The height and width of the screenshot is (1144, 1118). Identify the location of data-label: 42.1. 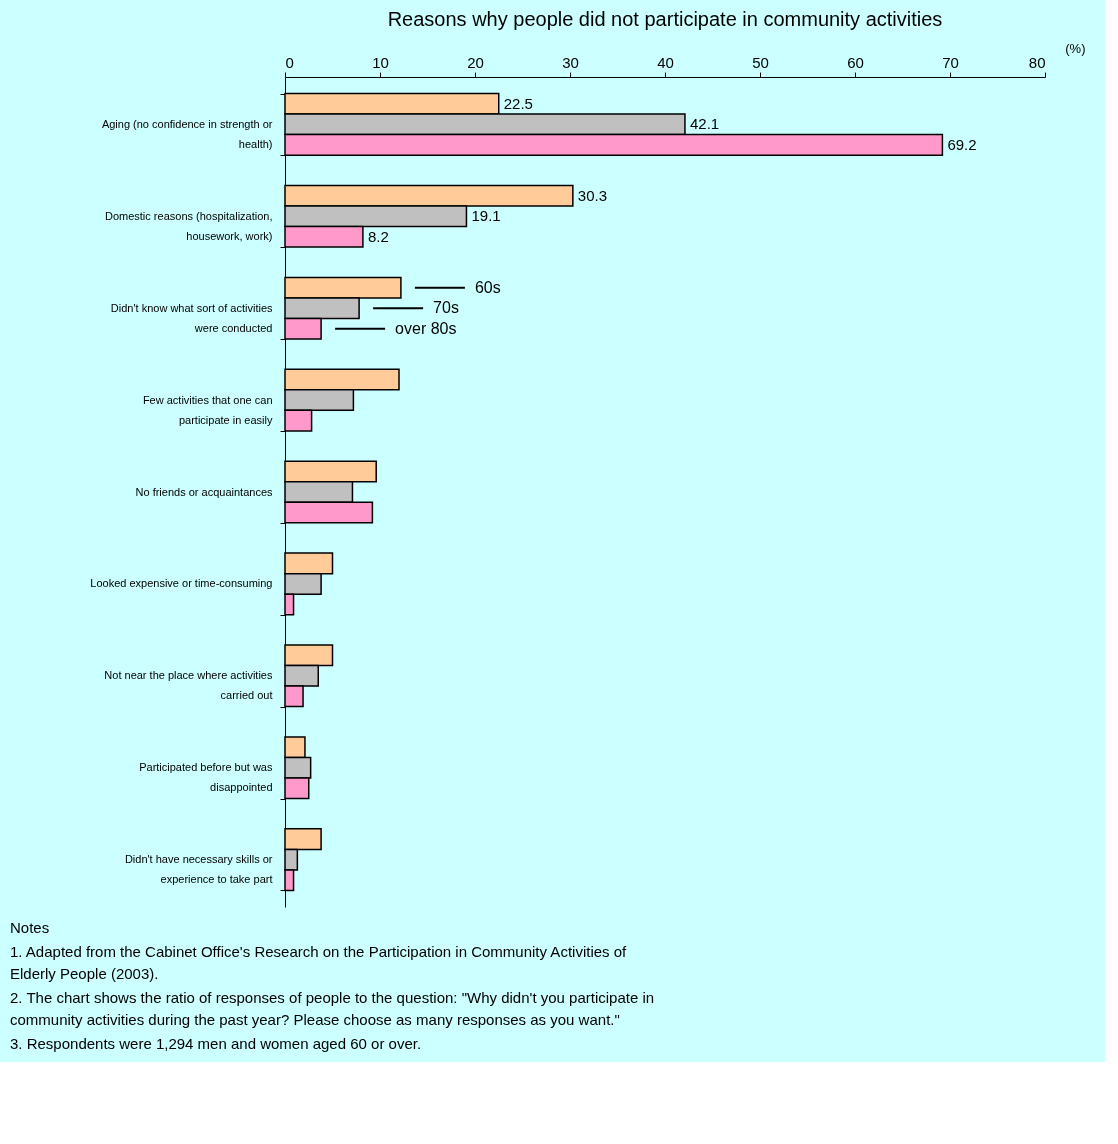
(704, 124).